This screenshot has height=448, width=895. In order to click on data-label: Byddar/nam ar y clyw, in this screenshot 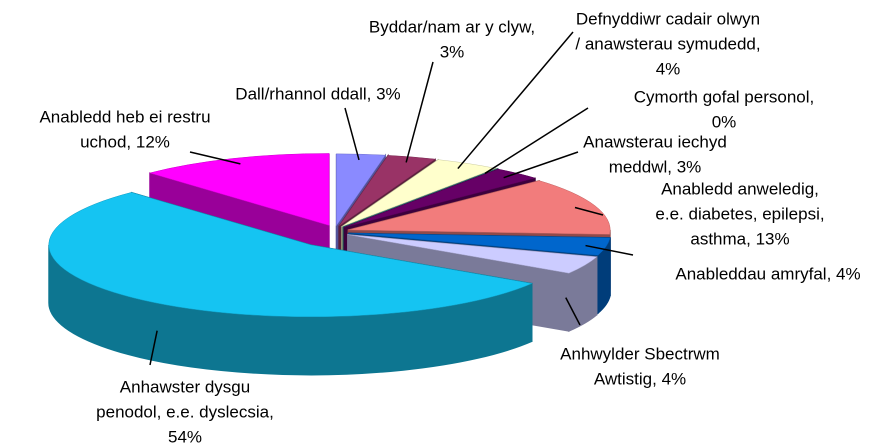, I will do `click(452, 26)`.